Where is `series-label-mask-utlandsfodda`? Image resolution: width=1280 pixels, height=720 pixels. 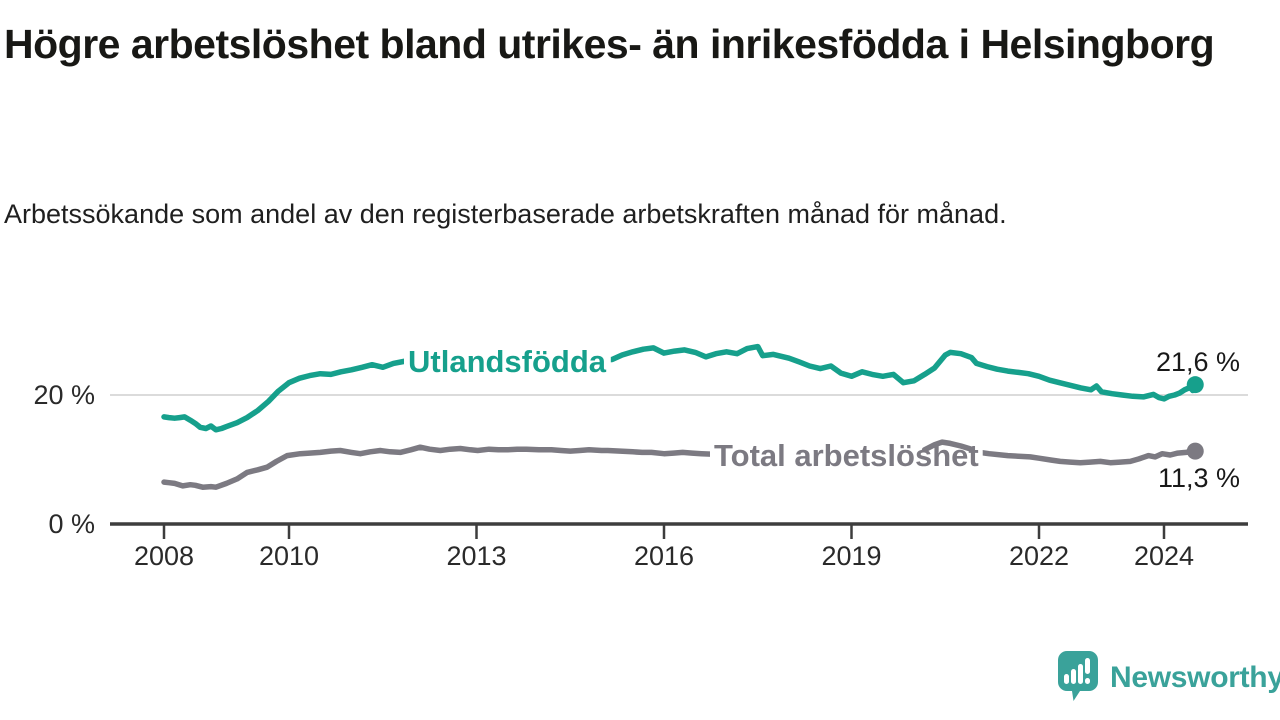
series-label-mask-utlandsfodda is located at coordinates (507, 361).